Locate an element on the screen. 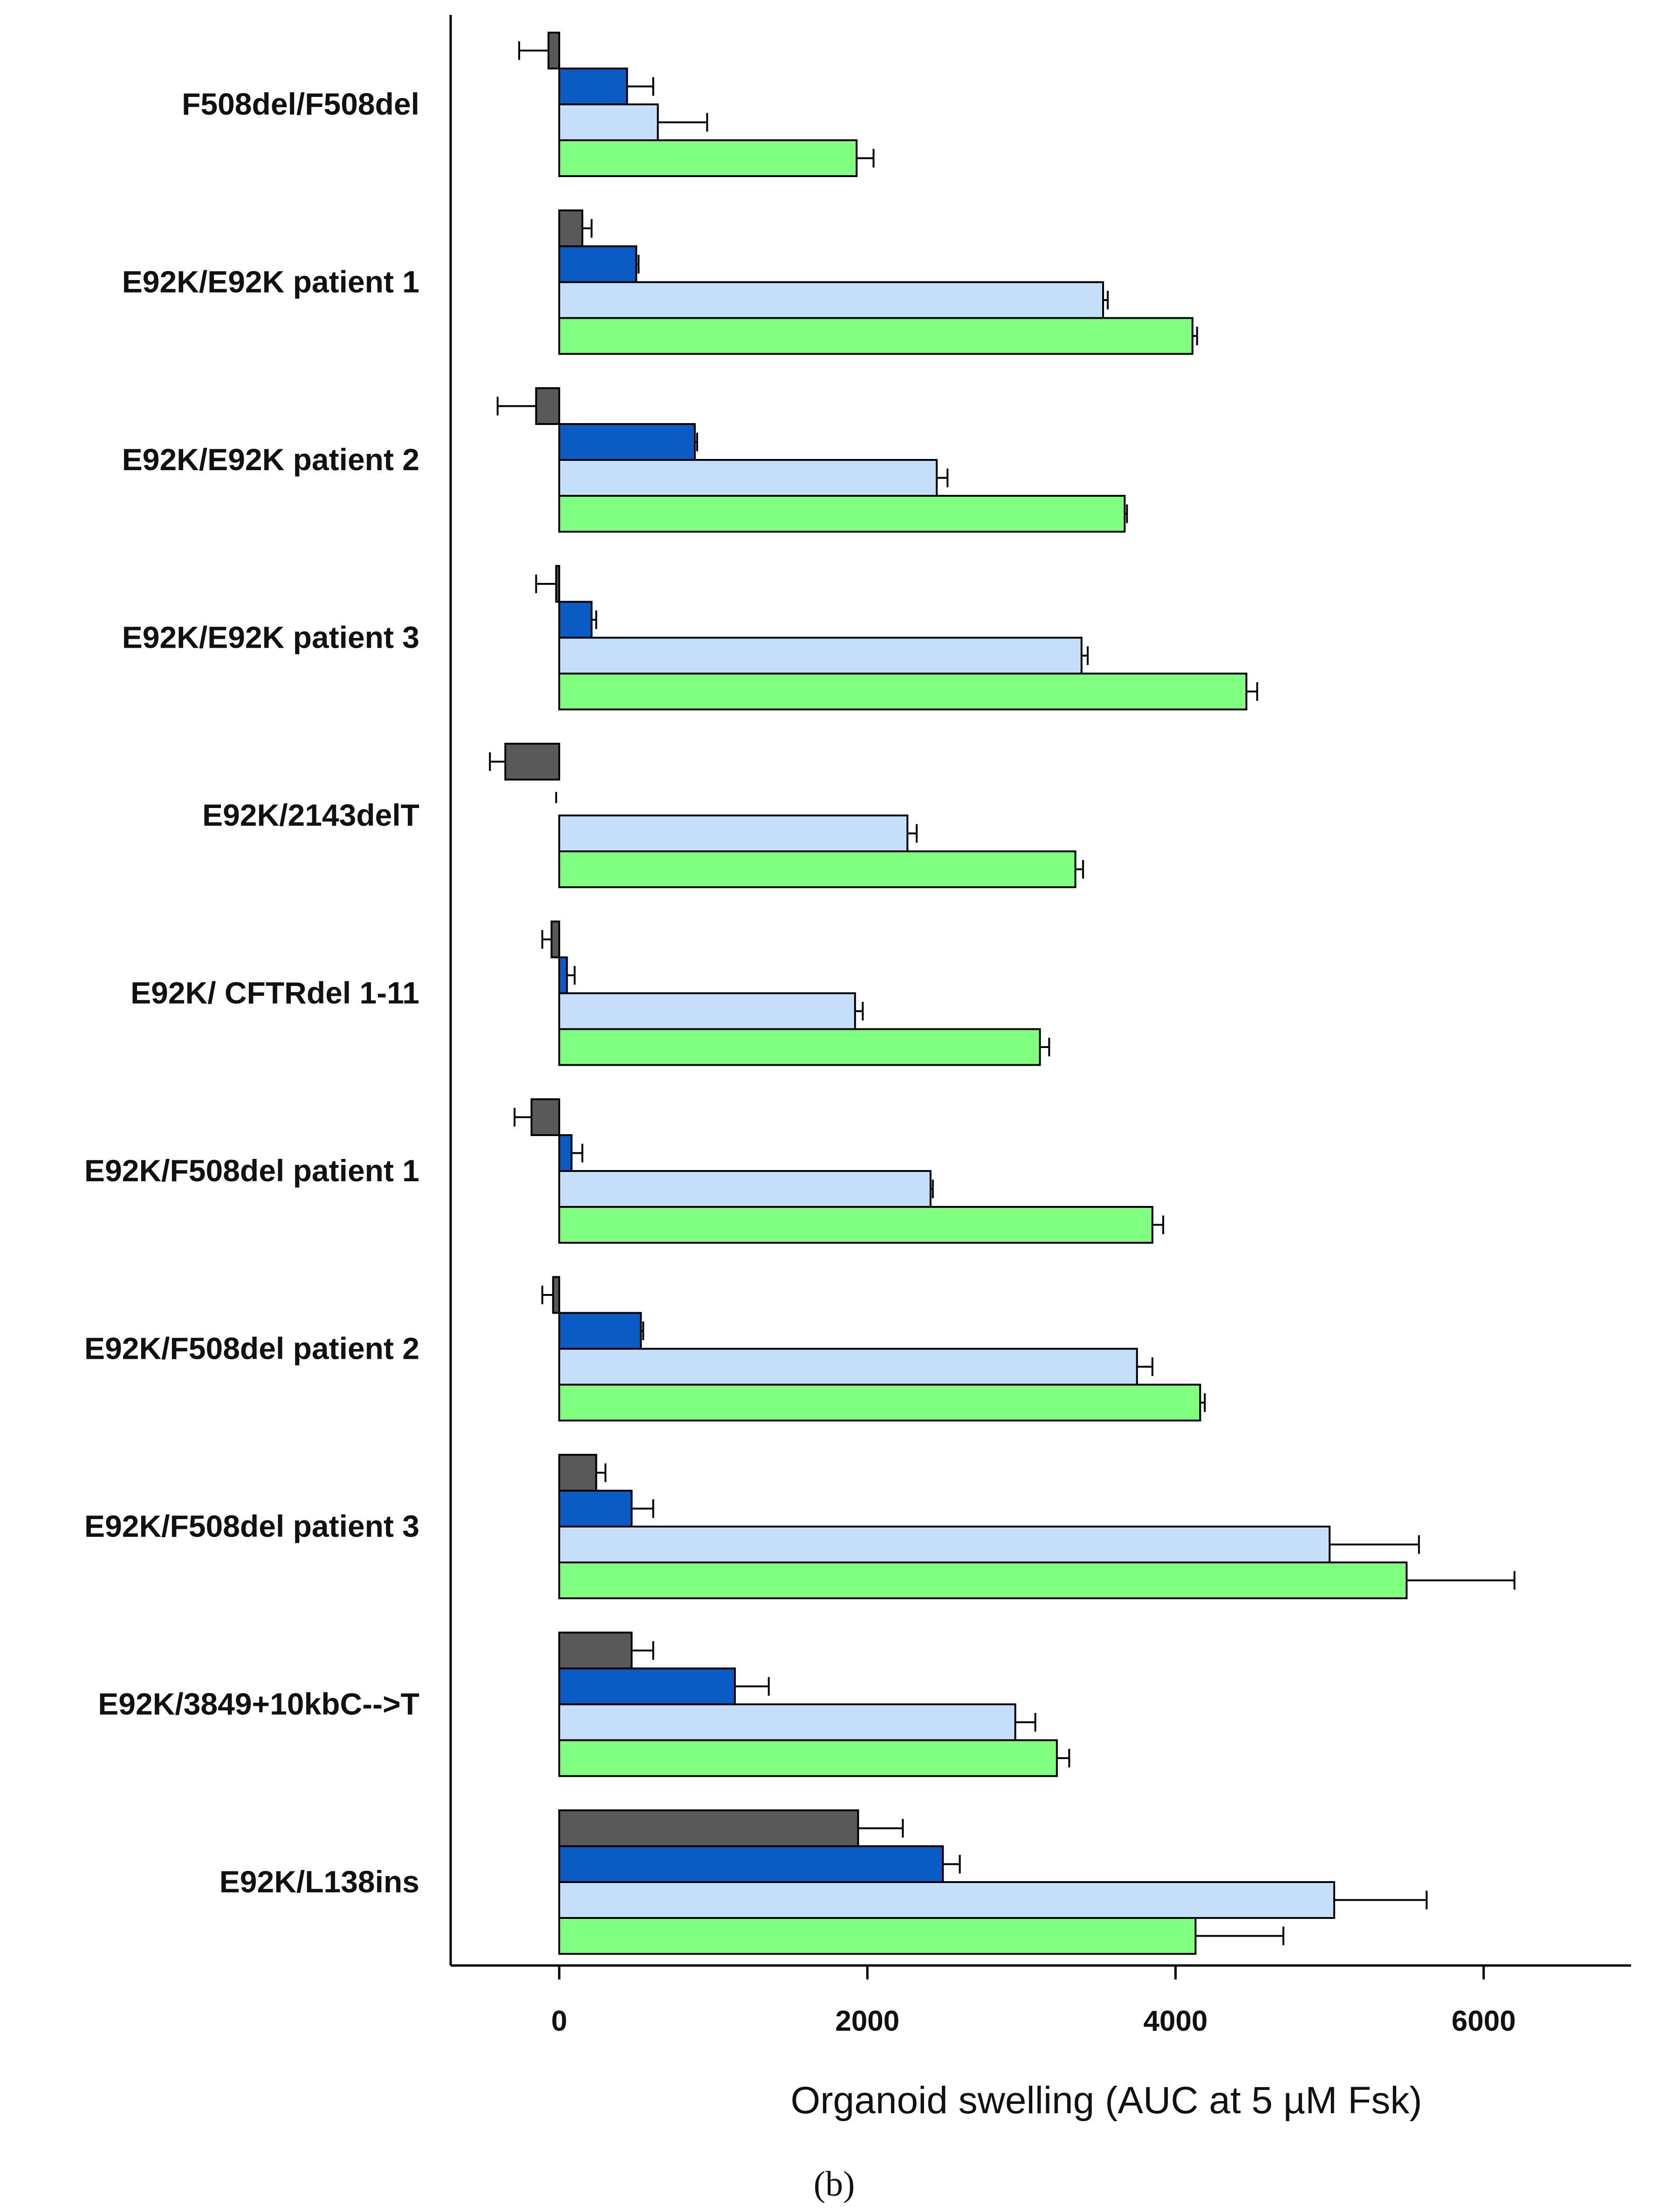  category-label: F508del/F508del is located at coordinates (300, 104).